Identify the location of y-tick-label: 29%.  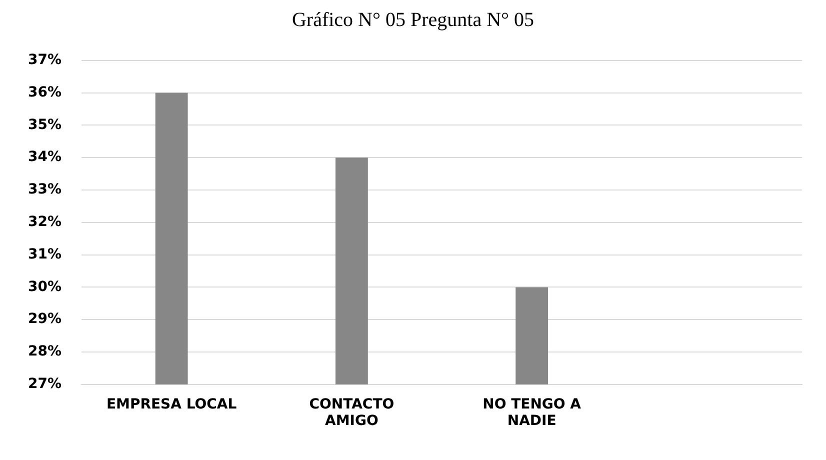
(45, 319).